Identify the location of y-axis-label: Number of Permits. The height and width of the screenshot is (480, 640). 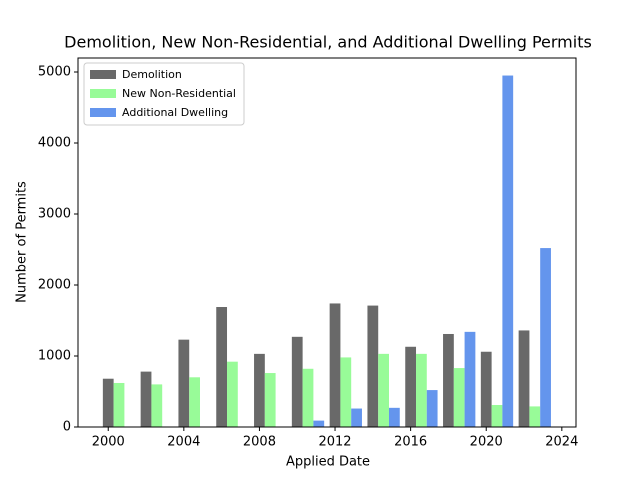
(22, 242).